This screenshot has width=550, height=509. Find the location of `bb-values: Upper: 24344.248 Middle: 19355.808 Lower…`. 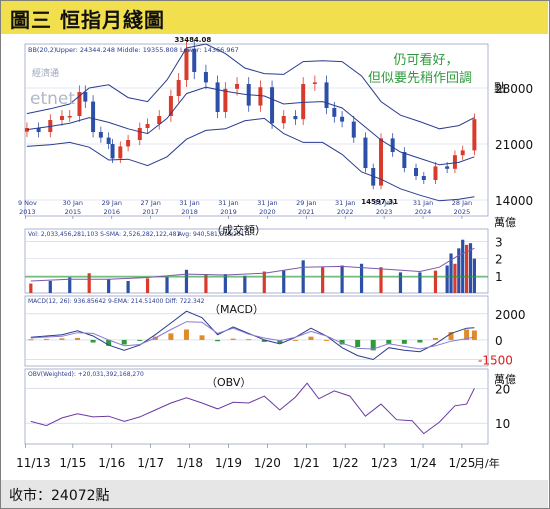

bb-values: Upper: 24344.248 Middle: 19355.808 Lower… is located at coordinates (147, 50).